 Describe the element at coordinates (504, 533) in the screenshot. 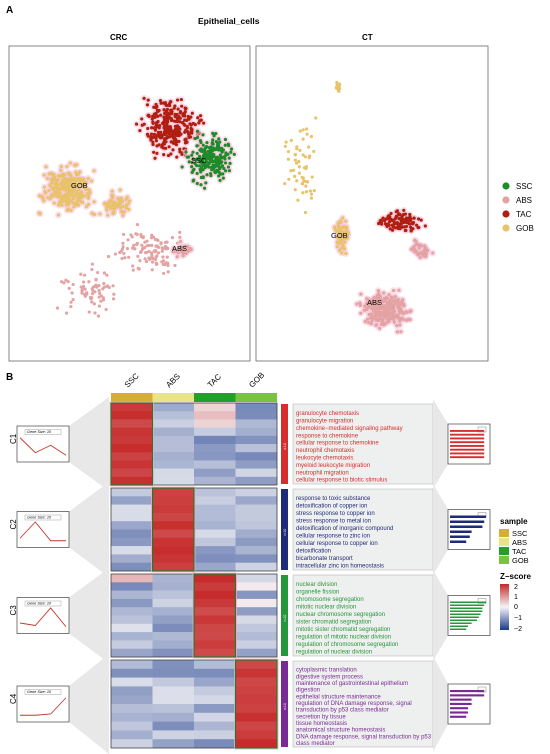

I see `sample-swatch-ssc` at that location.